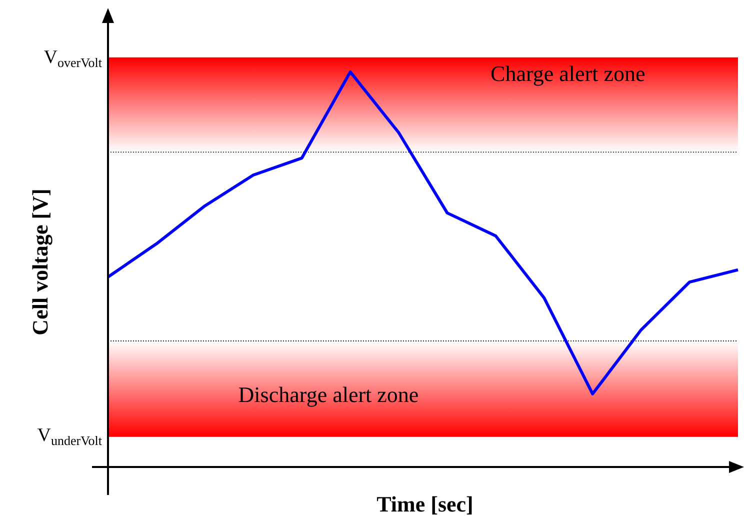  What do you see at coordinates (425, 504) in the screenshot?
I see `x-axis-title: Time [sec]` at bounding box center [425, 504].